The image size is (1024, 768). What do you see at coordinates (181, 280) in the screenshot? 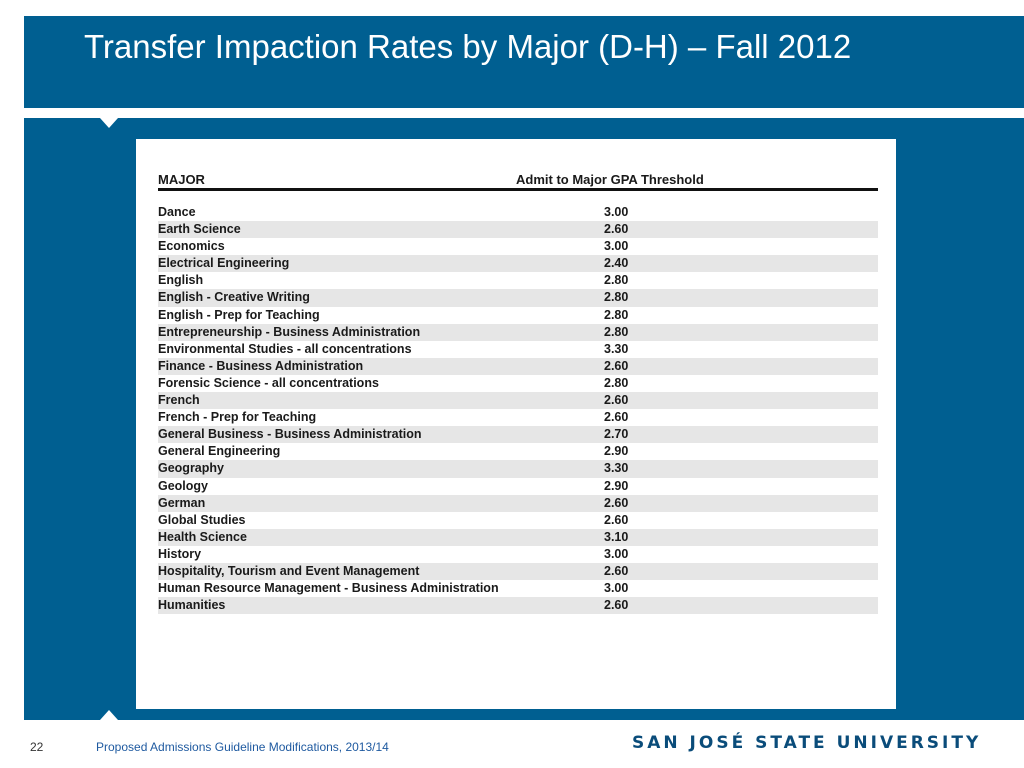
I see `major-name: English` at bounding box center [181, 280].